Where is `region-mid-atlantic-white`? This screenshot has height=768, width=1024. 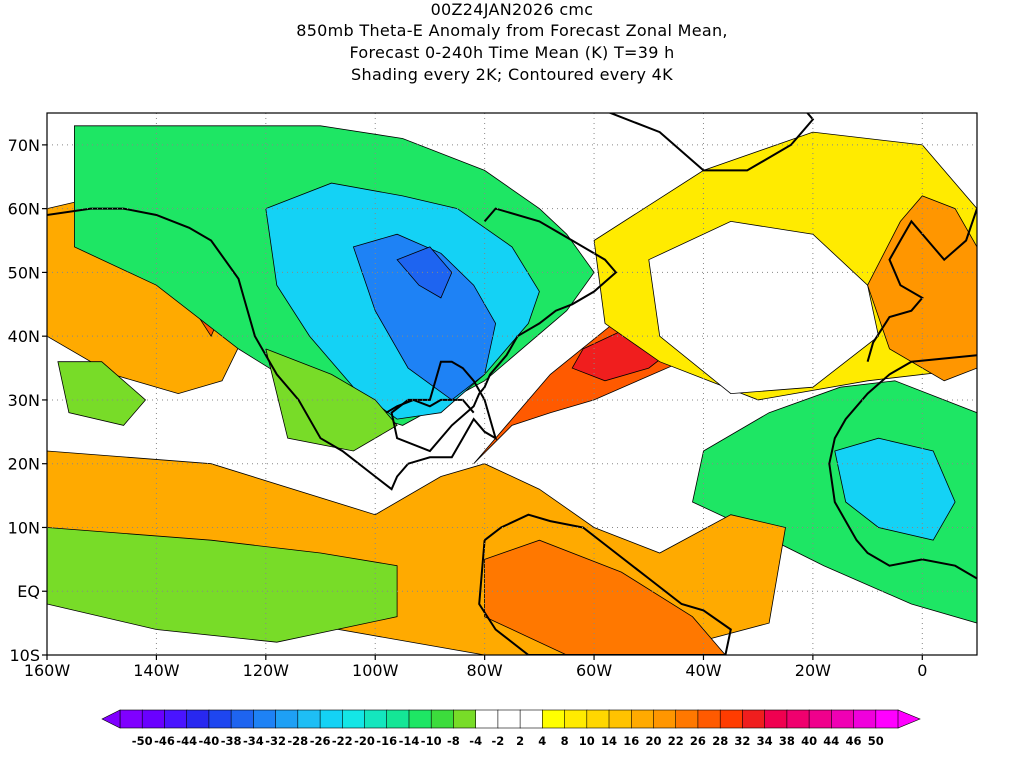
region-mid-atlantic-white is located at coordinates (763, 307).